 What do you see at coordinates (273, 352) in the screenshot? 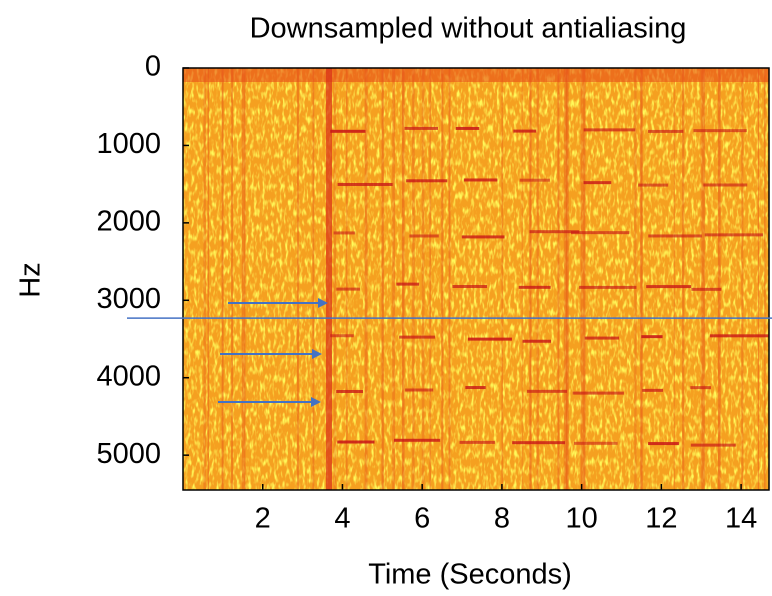
I see `annotations` at bounding box center [273, 352].